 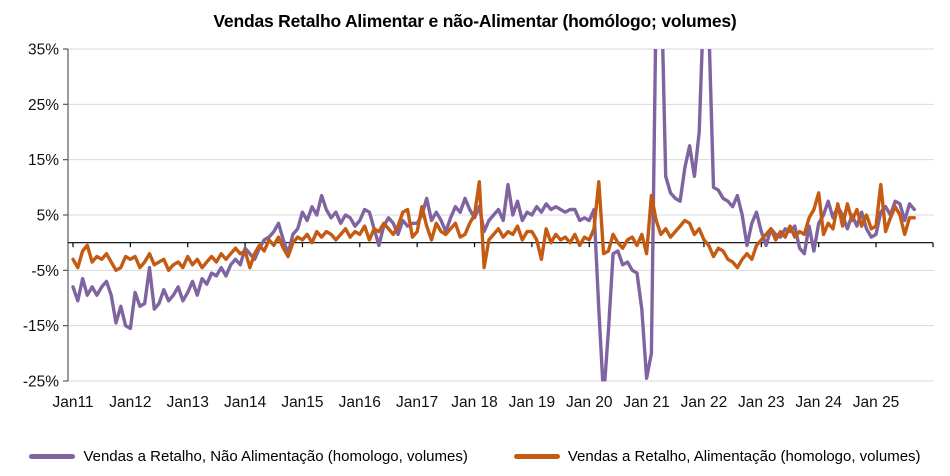 What do you see at coordinates (130, 402) in the screenshot?
I see `x-tick-label: Jan12` at bounding box center [130, 402].